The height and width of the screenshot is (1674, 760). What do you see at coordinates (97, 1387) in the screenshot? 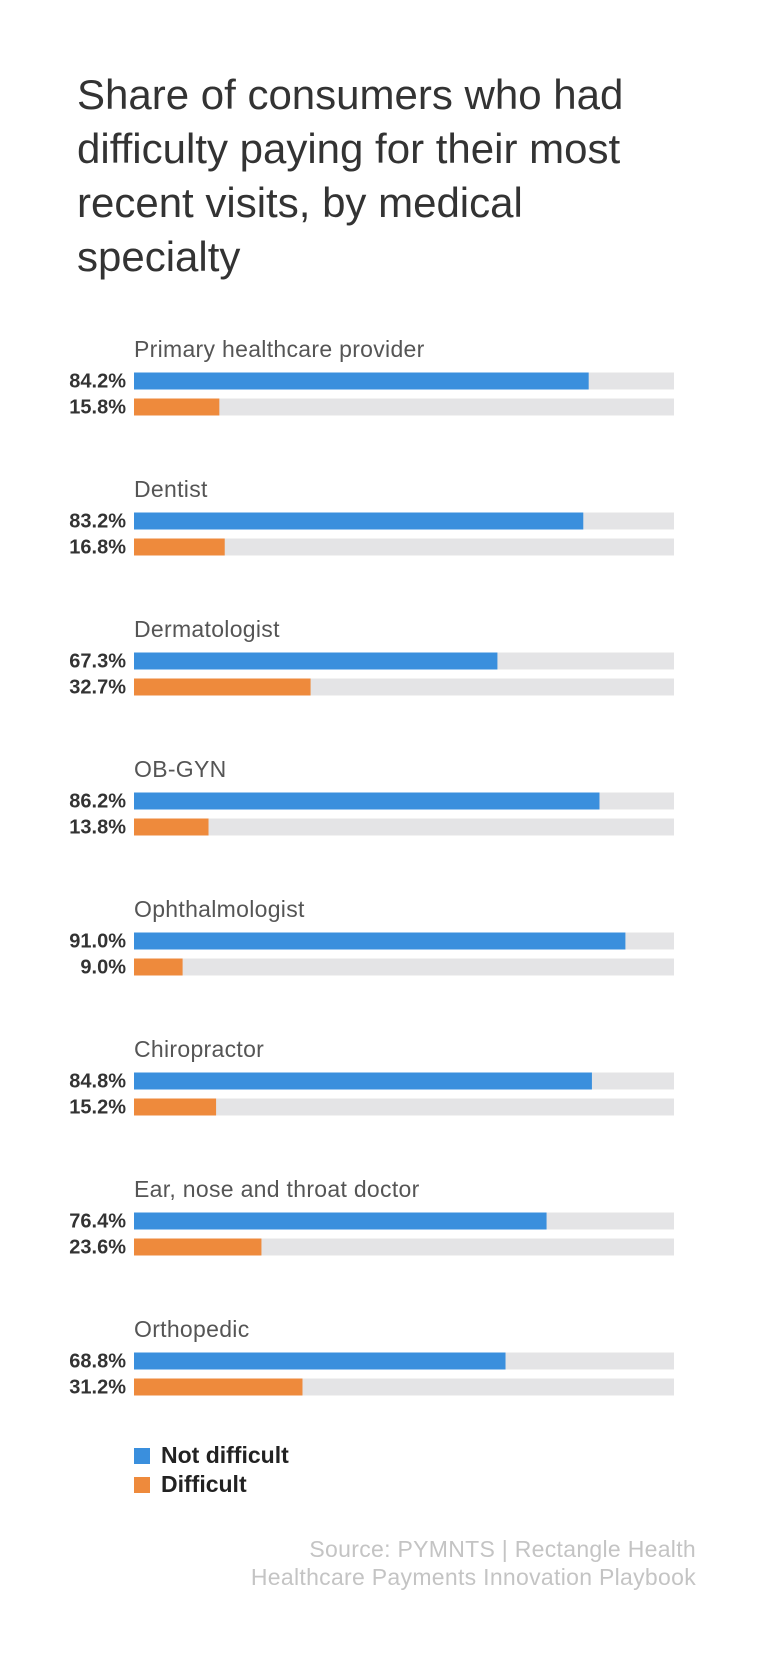
I see `value-label: 31.2%` at bounding box center [97, 1387].